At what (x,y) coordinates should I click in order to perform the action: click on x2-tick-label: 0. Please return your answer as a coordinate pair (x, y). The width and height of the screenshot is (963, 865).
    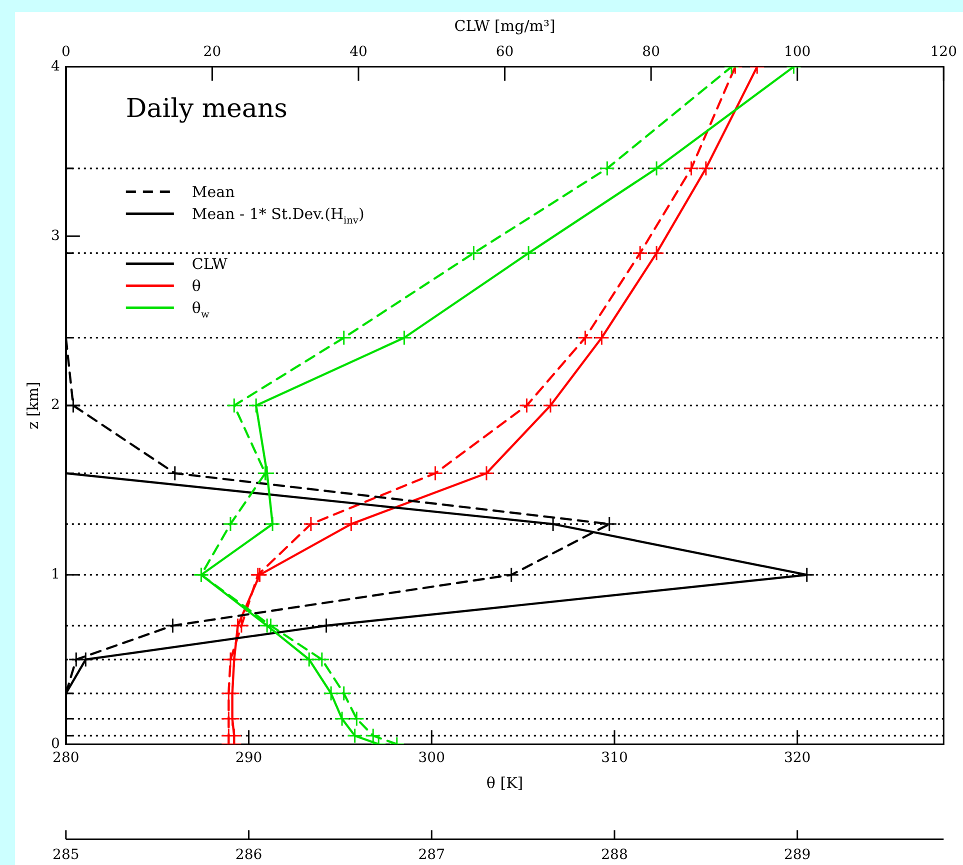
    Looking at the image, I should click on (65, 52).